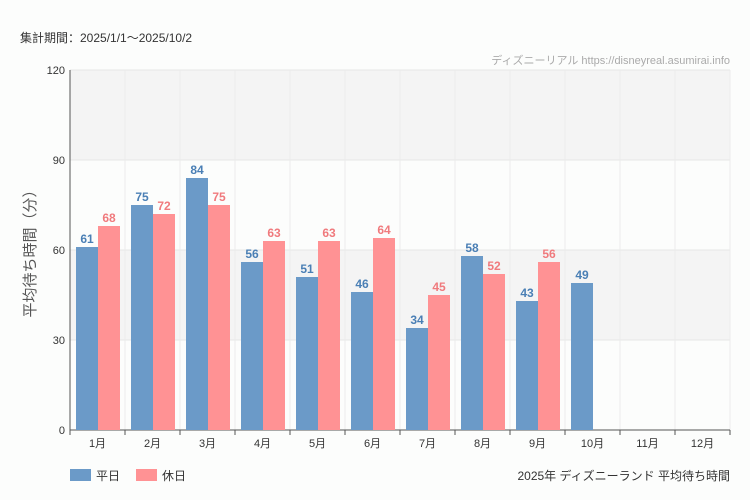 This screenshot has width=750, height=500. I want to click on data-label: 72, so click(164, 206).